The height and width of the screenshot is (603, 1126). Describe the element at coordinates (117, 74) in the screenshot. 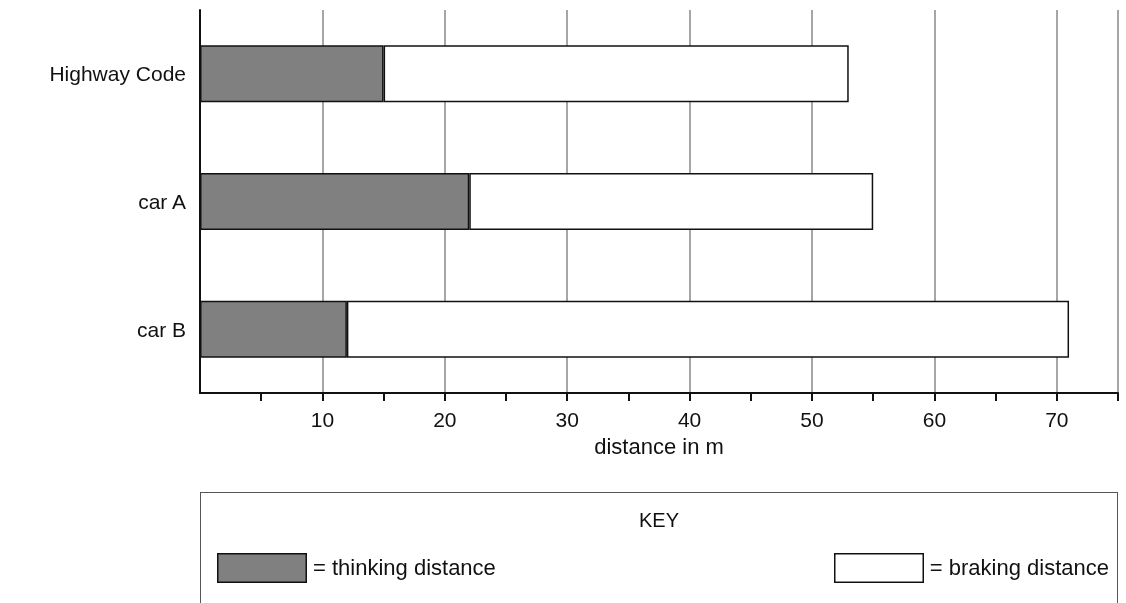

I see `y-tick-label: Highway Code` at that location.